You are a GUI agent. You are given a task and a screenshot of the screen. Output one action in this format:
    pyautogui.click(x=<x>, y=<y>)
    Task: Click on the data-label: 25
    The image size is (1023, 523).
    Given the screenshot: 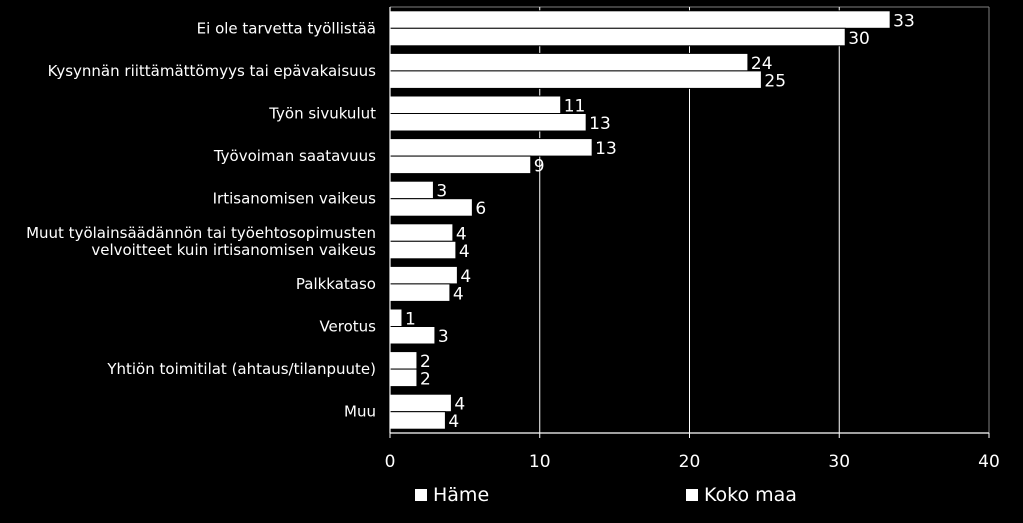 What is the action you would take?
    pyautogui.click(x=775, y=81)
    